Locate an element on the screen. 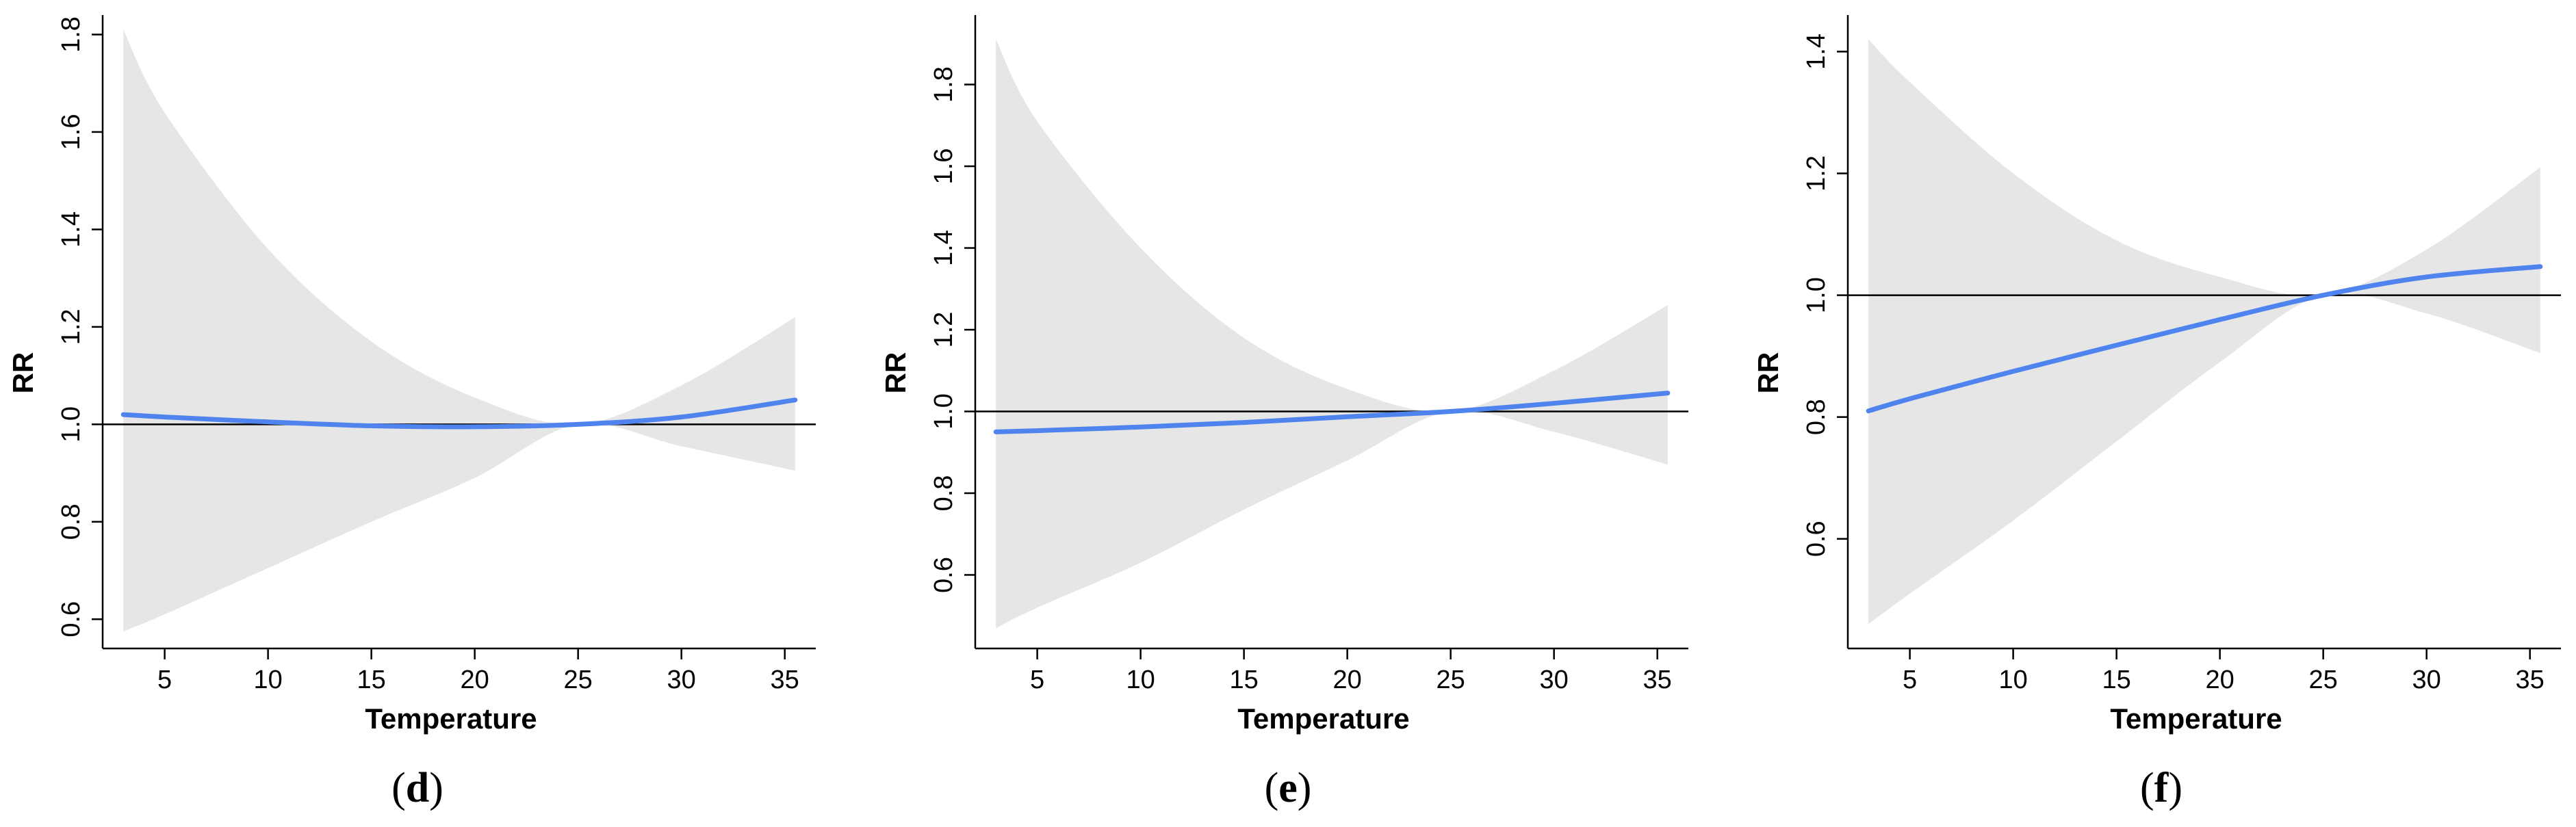 The height and width of the screenshot is (827, 2576). panel-label-letter: d is located at coordinates (418, 788).